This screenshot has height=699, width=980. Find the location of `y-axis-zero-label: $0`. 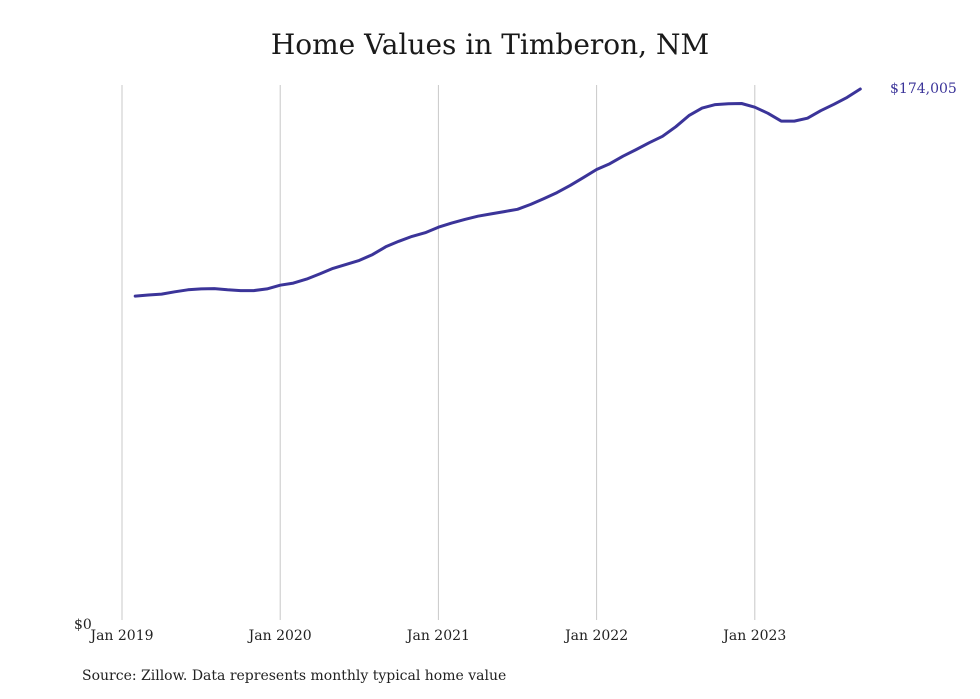

y-axis-zero-label: $0 is located at coordinates (83, 625).